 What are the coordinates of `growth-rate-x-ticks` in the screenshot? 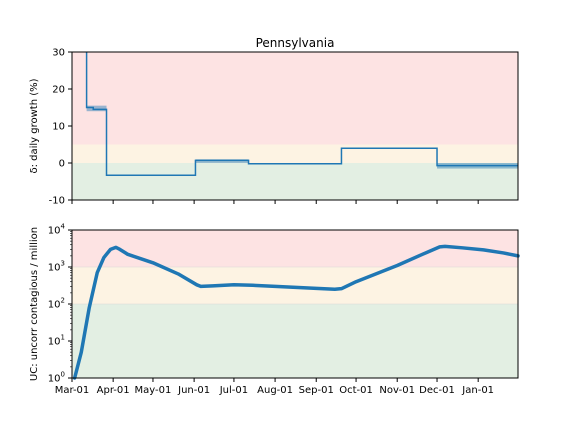 It's located at (275, 202).